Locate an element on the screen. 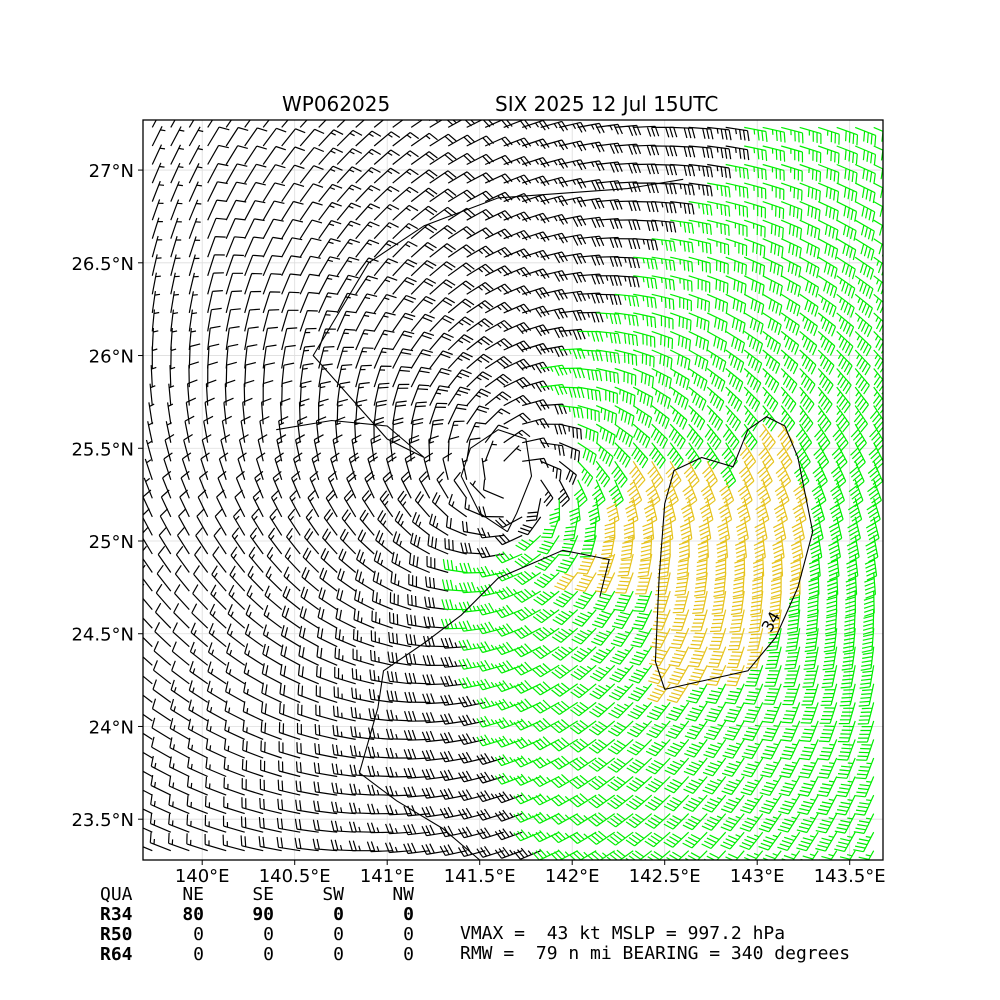 The height and width of the screenshot is (1000, 1000). table-cell: 0 is located at coordinates (338, 954).